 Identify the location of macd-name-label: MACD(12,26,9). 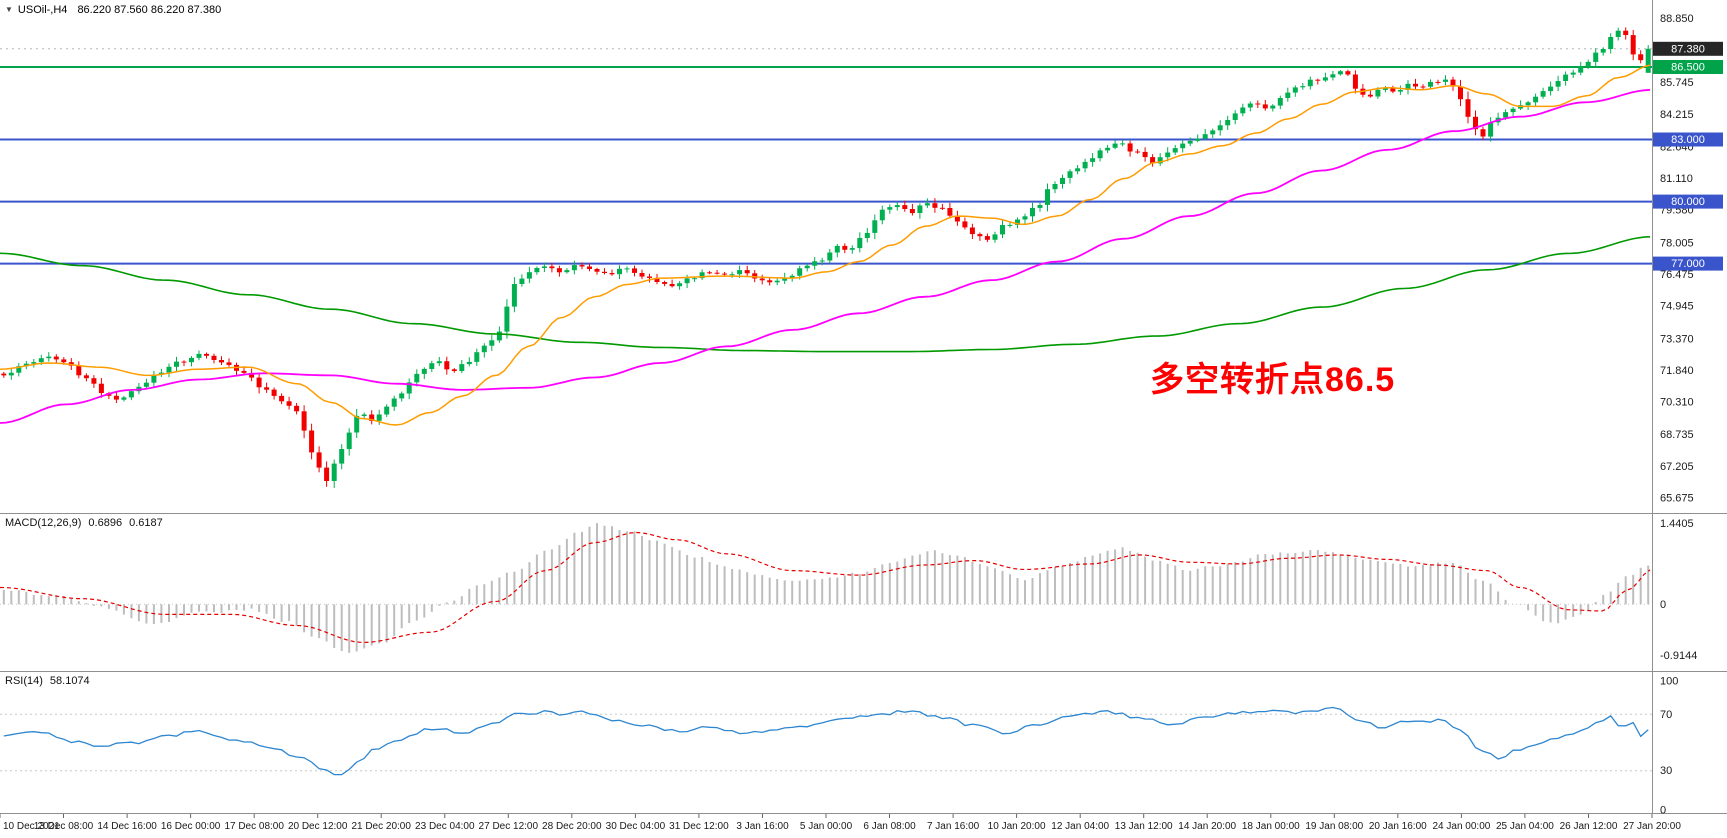
(43, 523).